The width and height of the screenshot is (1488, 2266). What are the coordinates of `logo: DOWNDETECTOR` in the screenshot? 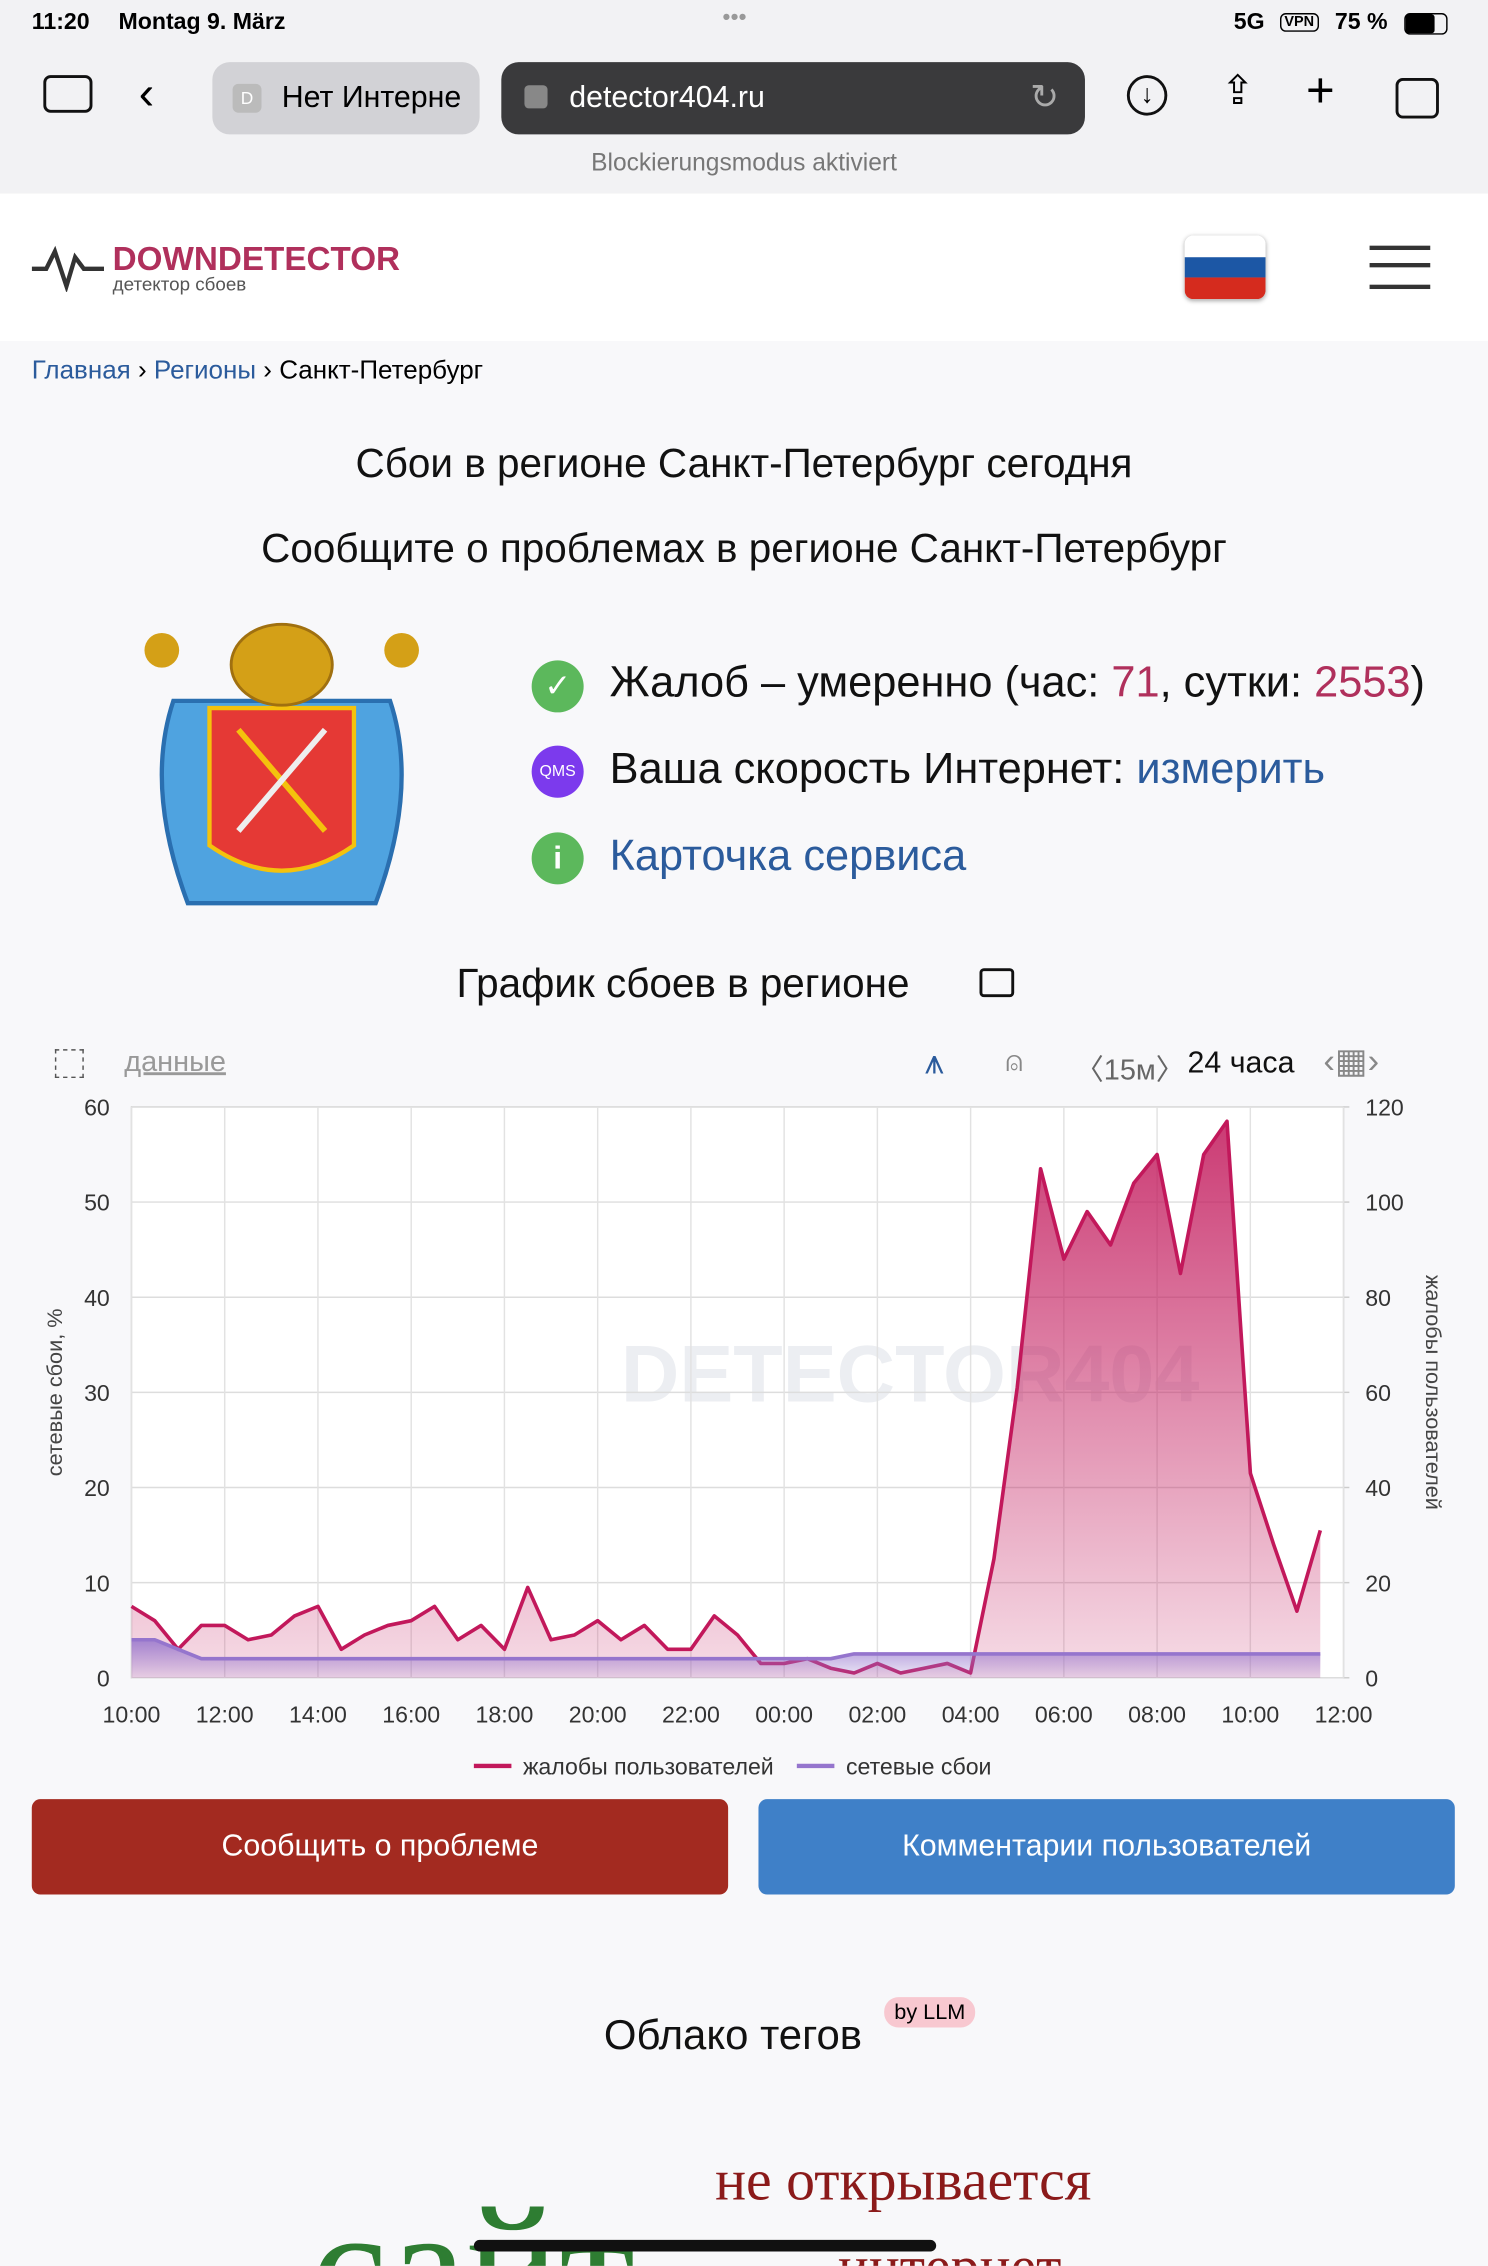 It's located at (256, 258).